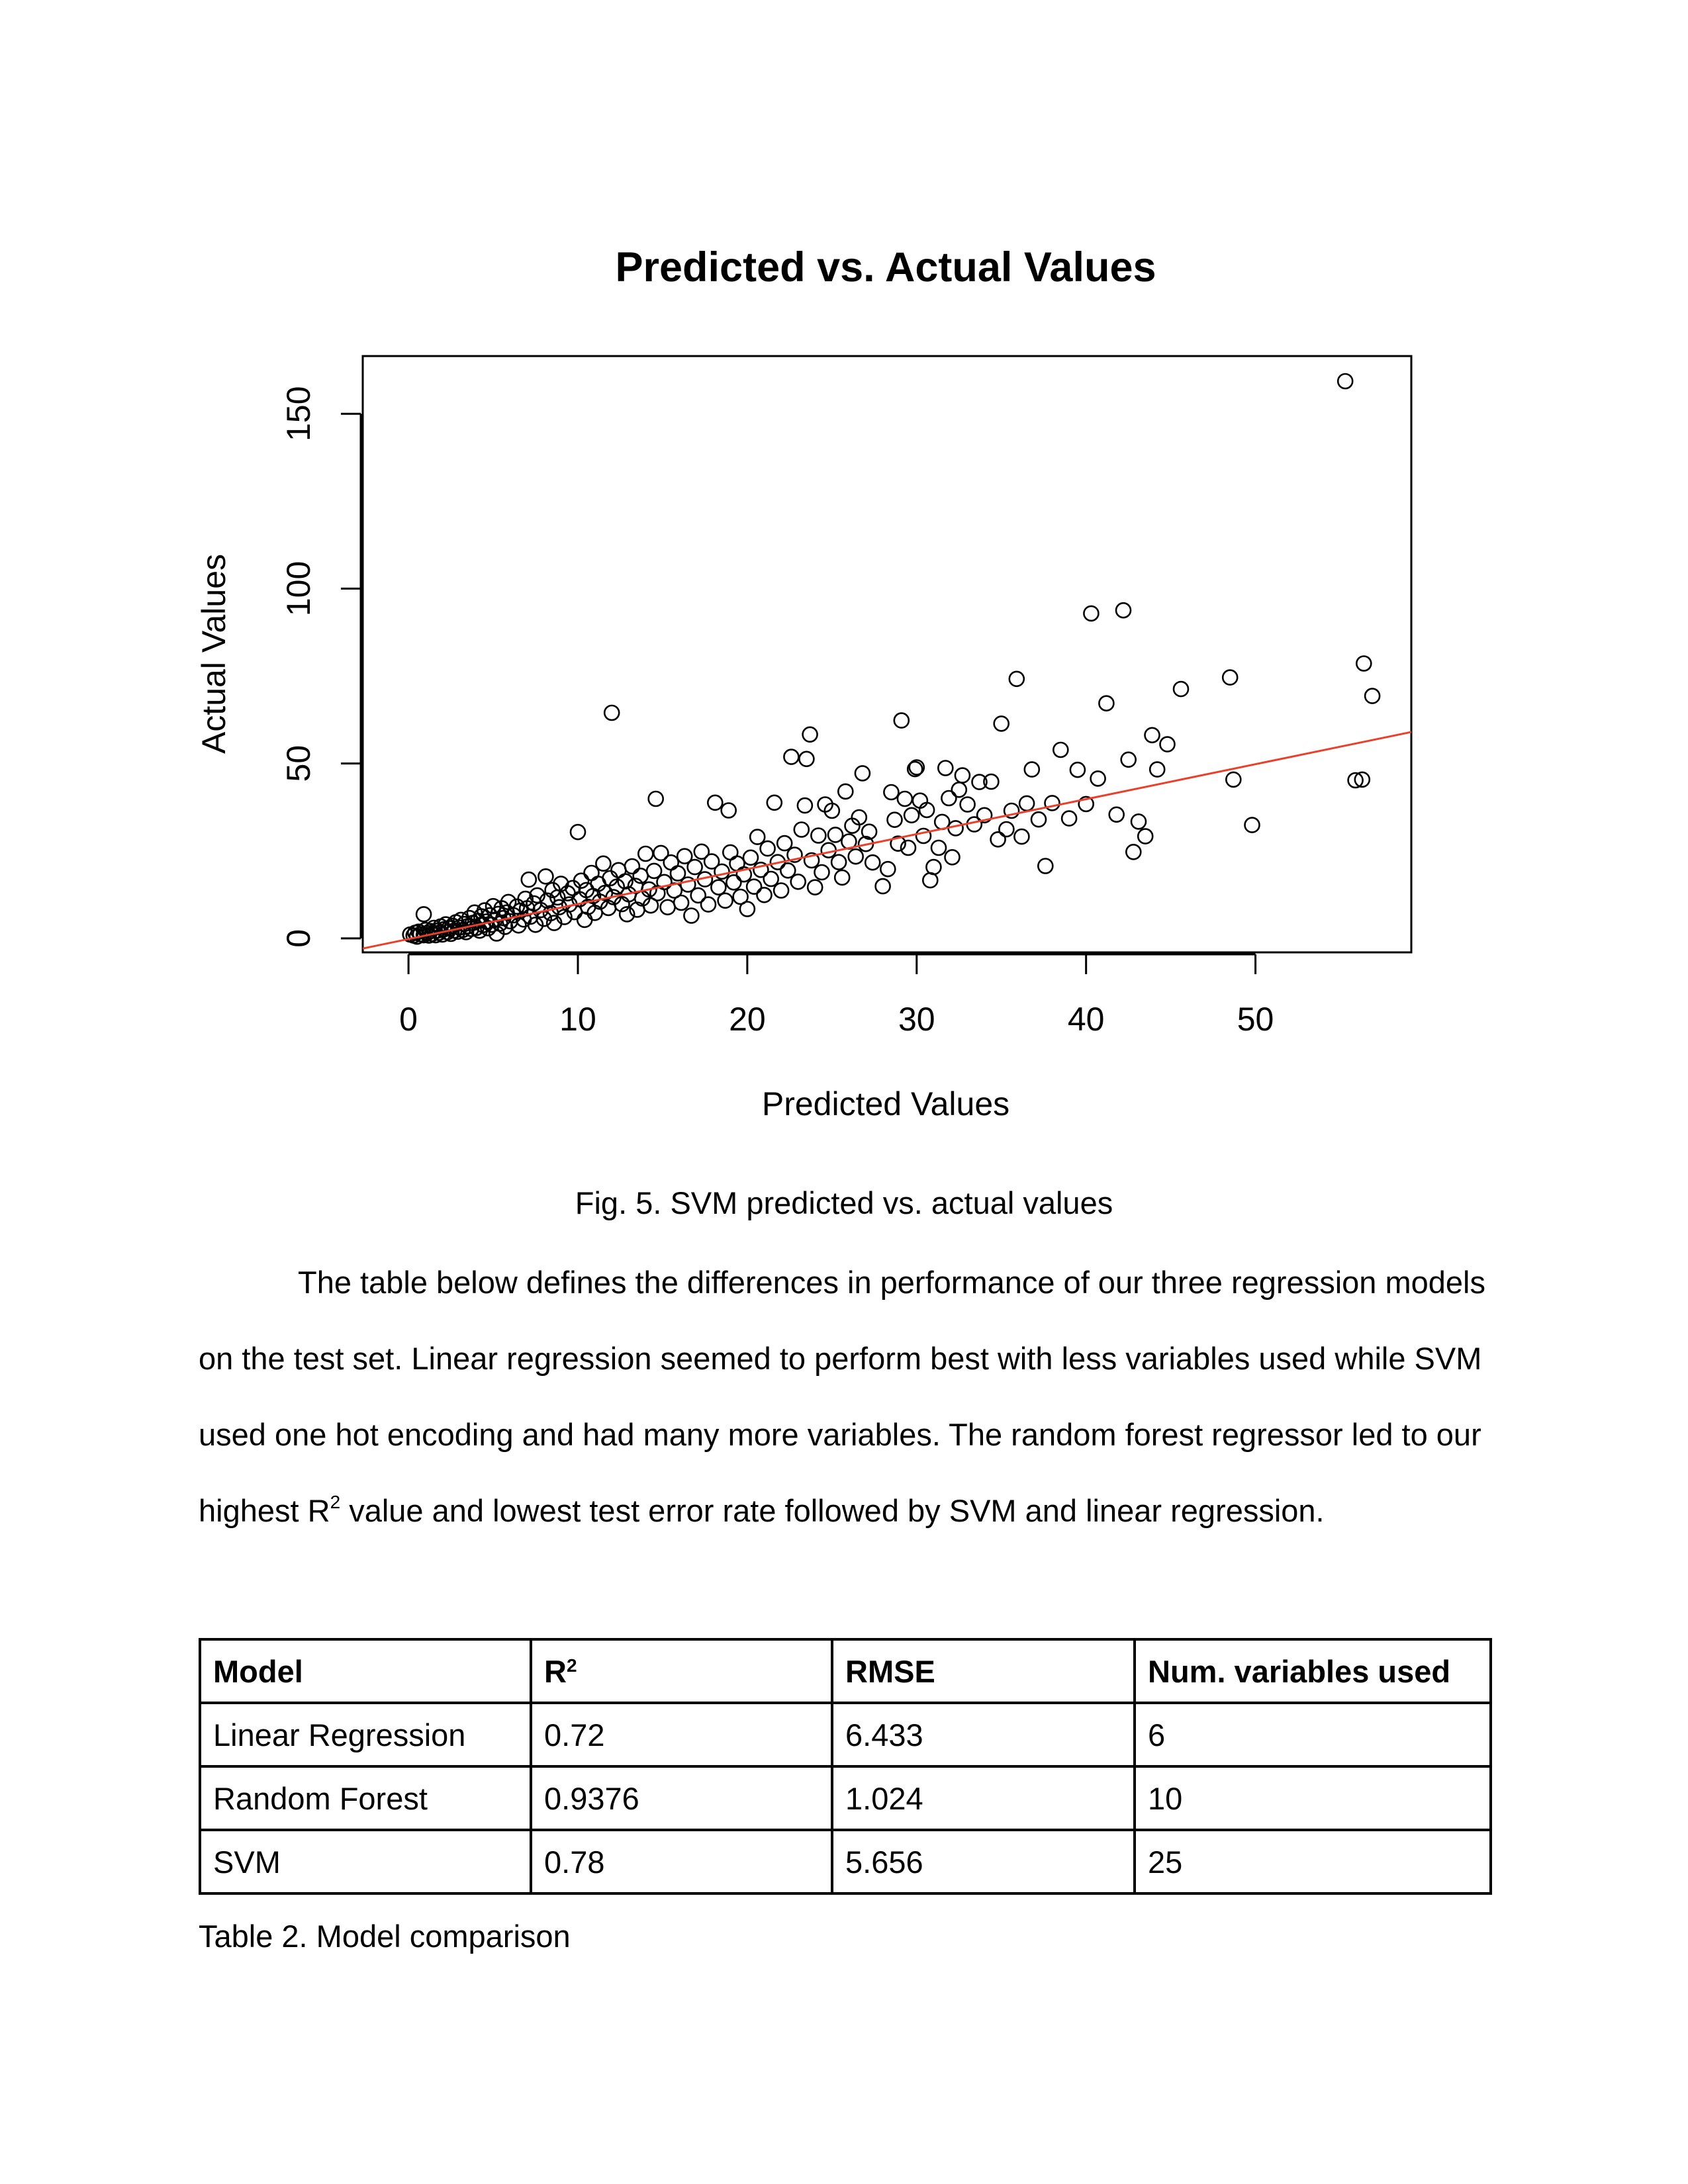 The width and height of the screenshot is (1688, 2184). I want to click on header-r2-sup: 2, so click(571, 1666).